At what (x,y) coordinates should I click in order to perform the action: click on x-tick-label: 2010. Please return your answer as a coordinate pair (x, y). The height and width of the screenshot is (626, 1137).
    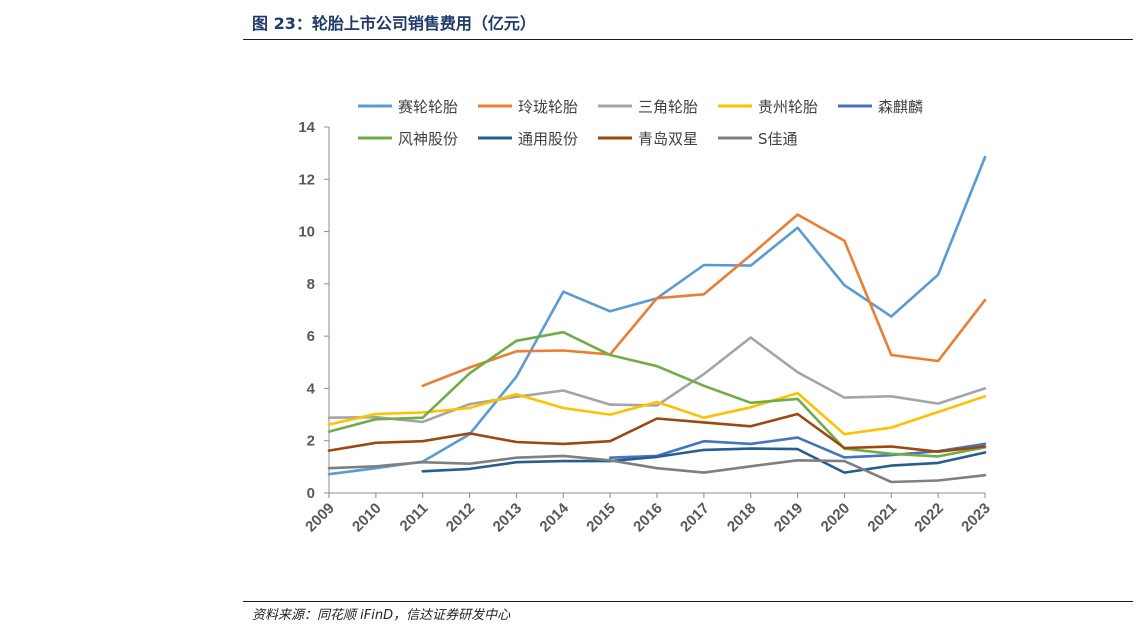
    Looking at the image, I should click on (367, 518).